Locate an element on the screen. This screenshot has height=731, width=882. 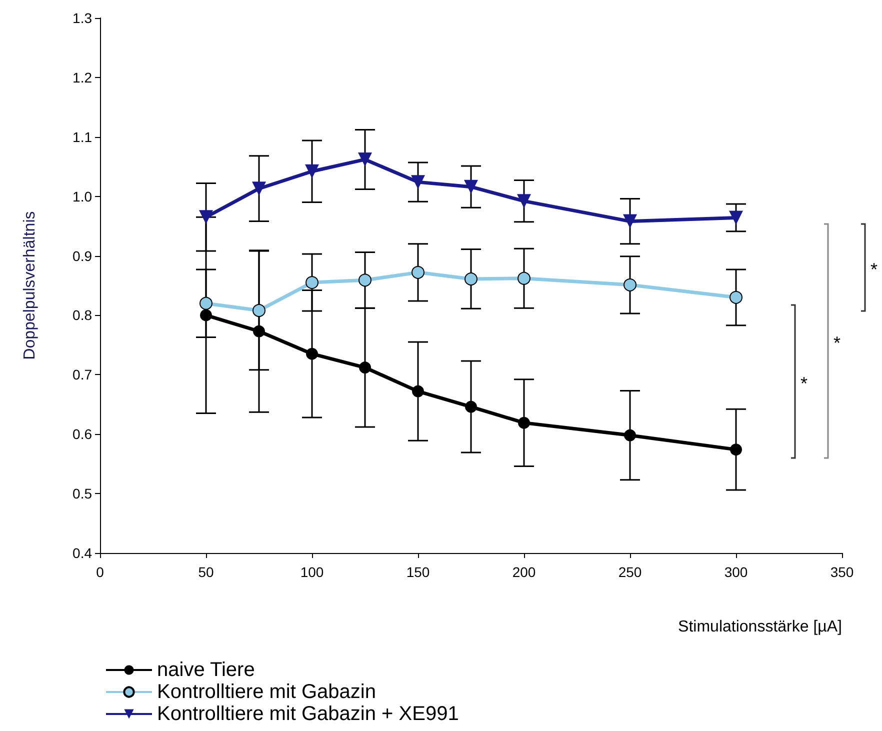
legend-label: Kontrolltiere mit Gabazin + XE991 is located at coordinates (308, 714).